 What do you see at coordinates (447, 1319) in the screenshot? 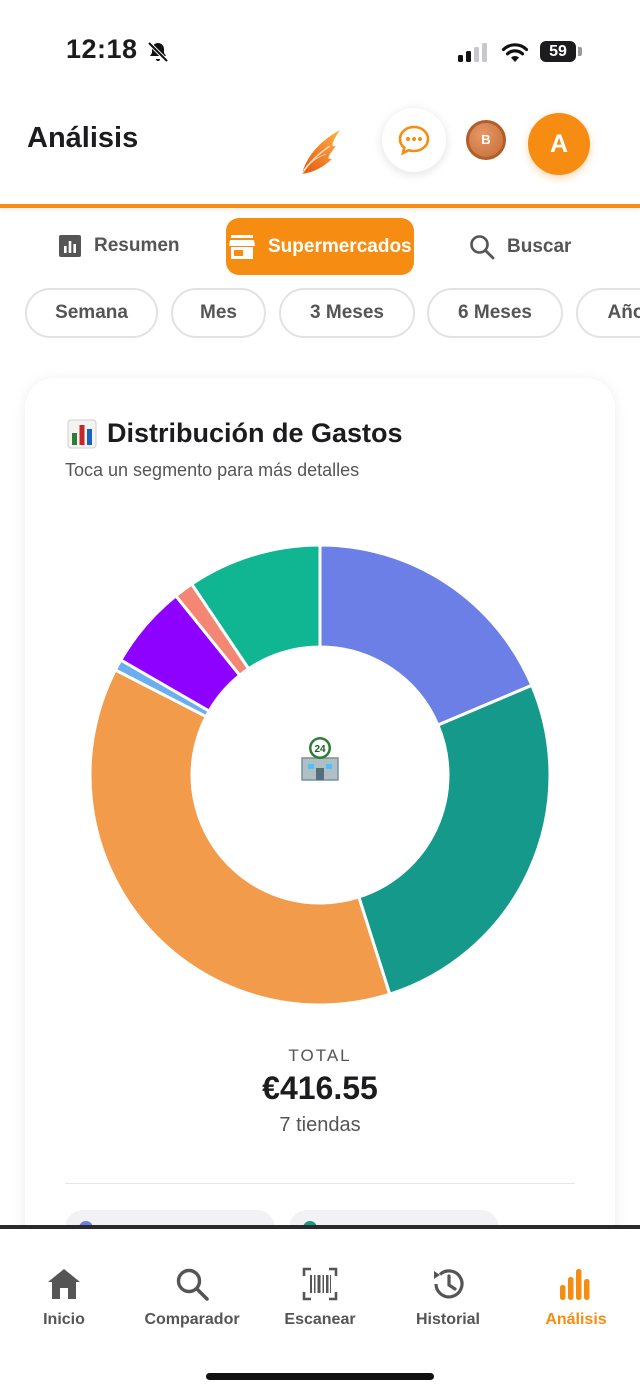
I see `nav-label: Historial` at bounding box center [447, 1319].